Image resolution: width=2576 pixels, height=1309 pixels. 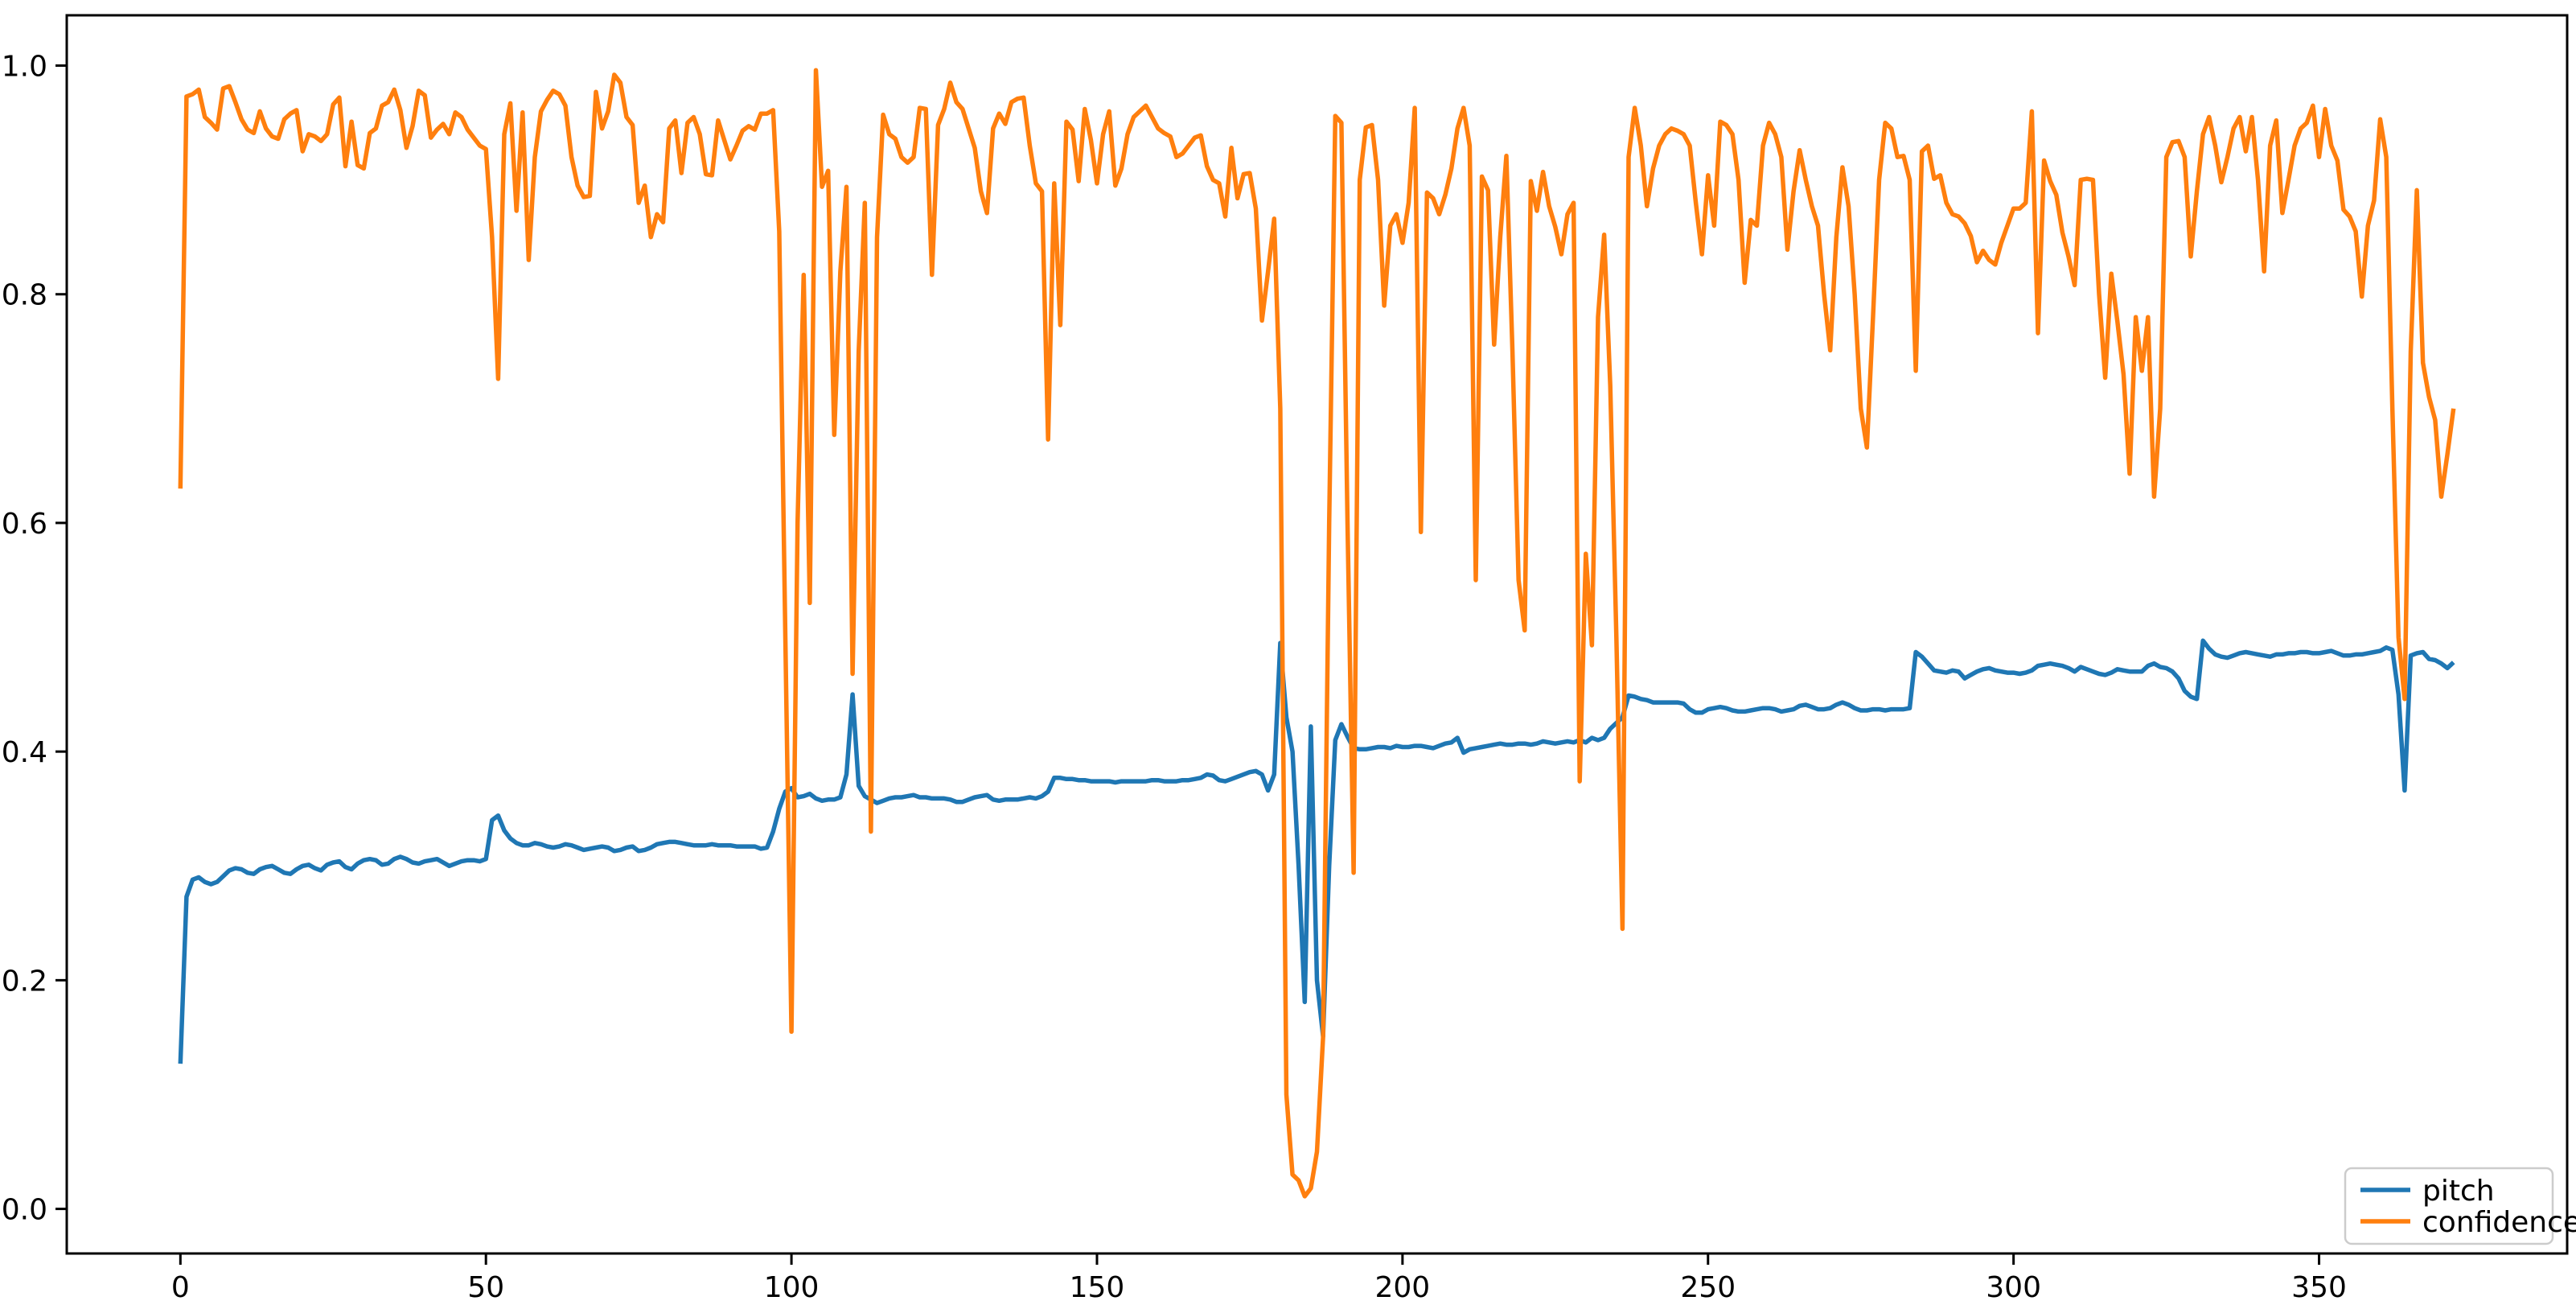 What do you see at coordinates (24, 67) in the screenshot?
I see `y-tick-label: 1.0` at bounding box center [24, 67].